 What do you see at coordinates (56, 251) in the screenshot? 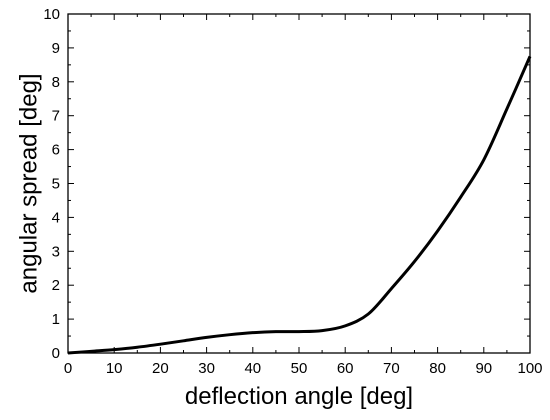
I see `y-tick-label: 3` at bounding box center [56, 251].